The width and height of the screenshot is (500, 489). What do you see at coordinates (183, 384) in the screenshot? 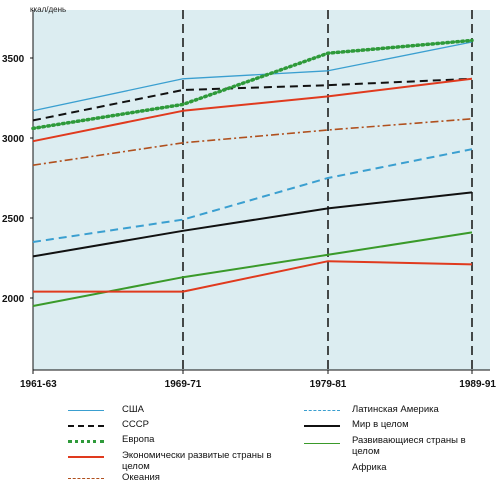
I see `x-tick-label-1969-71: 1969-71` at bounding box center [183, 384].